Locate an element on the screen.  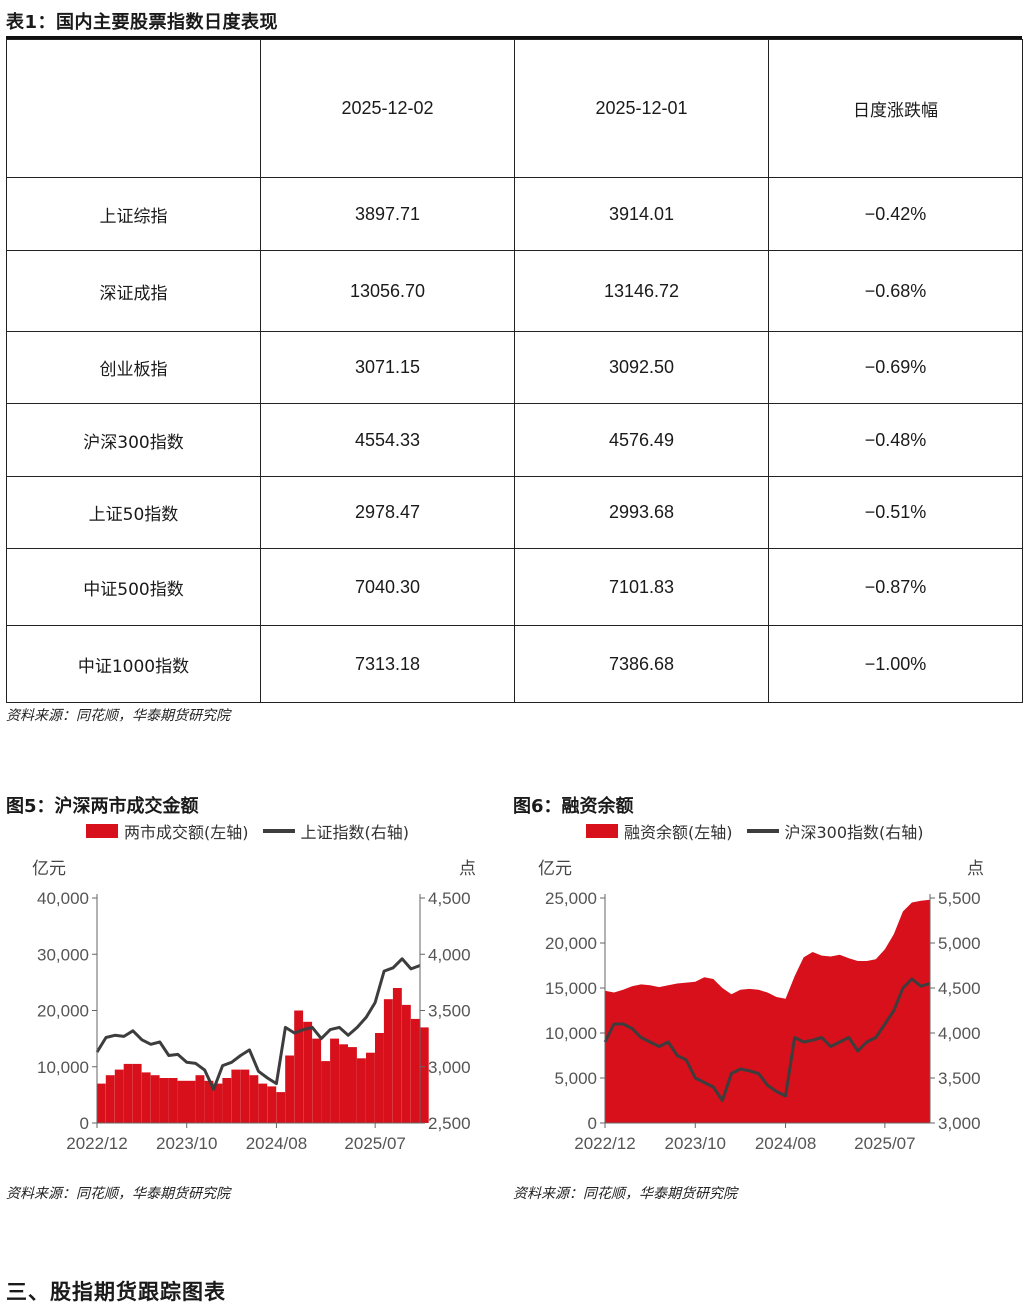
chart-legend: 融资余额(左轴) 沪深300指数(右轴) is located at coordinates (755, 831).